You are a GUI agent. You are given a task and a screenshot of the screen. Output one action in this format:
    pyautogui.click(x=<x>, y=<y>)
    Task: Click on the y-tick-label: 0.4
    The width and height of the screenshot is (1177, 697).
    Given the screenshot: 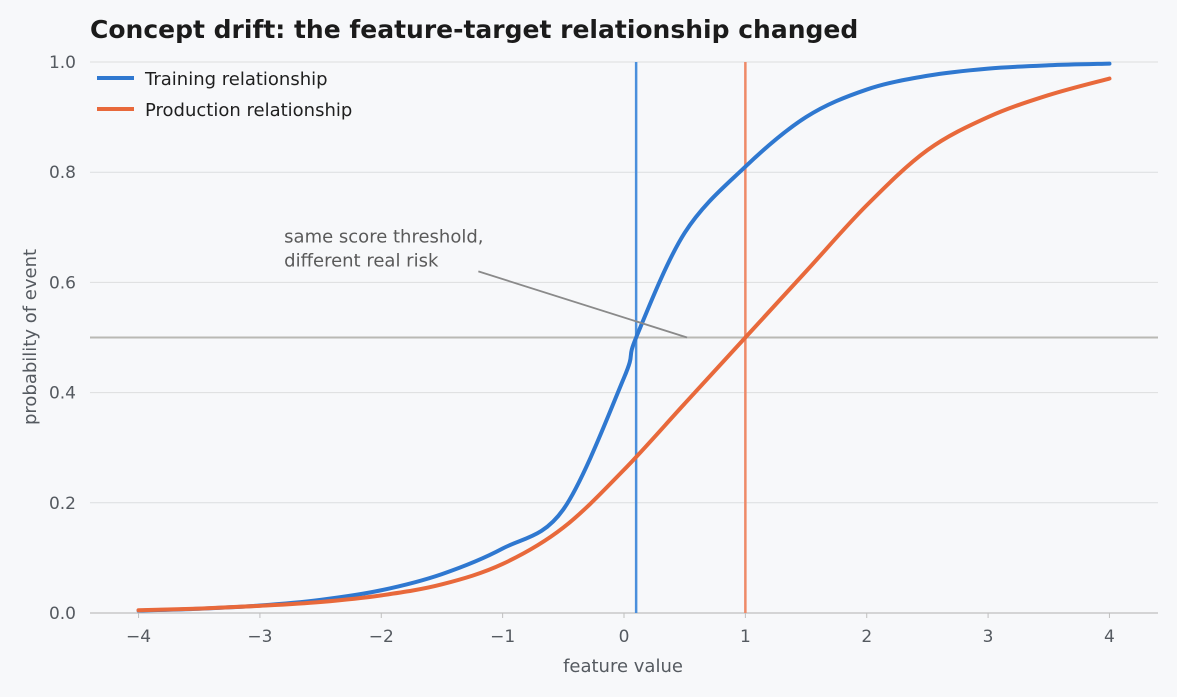 What is the action you would take?
    pyautogui.click(x=62, y=394)
    